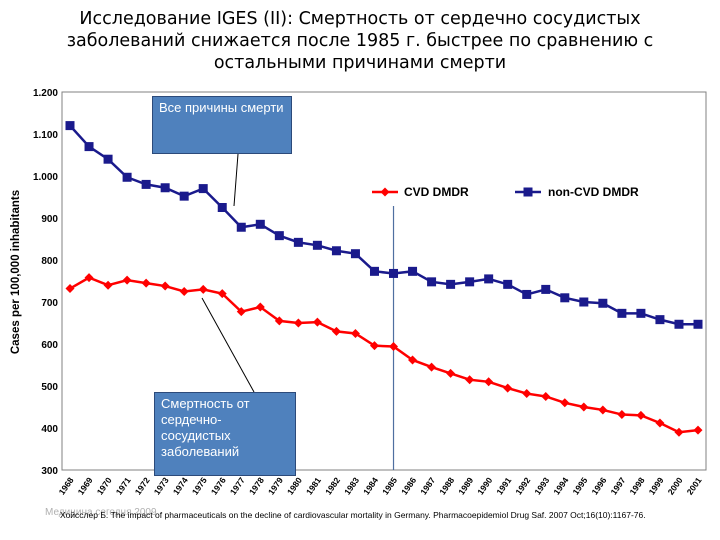  What do you see at coordinates (49, 345) in the screenshot?
I see `y-tick-label: 600` at bounding box center [49, 345].